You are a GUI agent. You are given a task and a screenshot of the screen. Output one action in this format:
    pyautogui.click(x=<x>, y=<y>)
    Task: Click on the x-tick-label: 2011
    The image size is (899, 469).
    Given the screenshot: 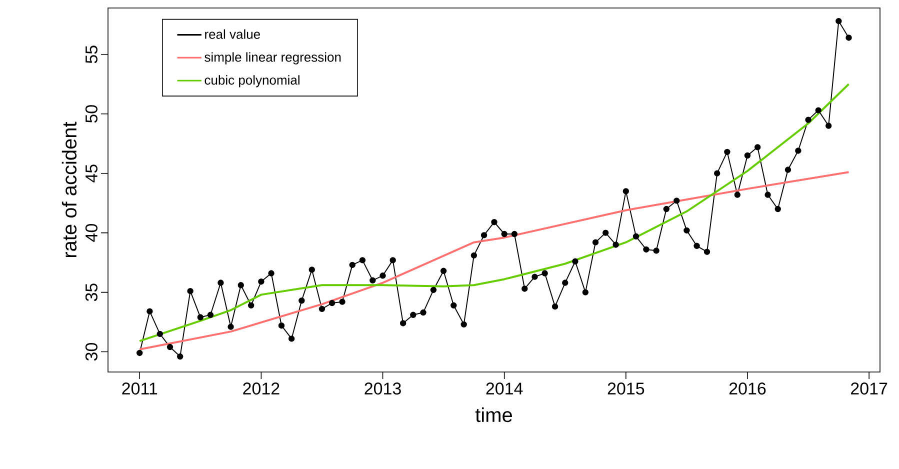 What is the action you would take?
    pyautogui.click(x=140, y=388)
    